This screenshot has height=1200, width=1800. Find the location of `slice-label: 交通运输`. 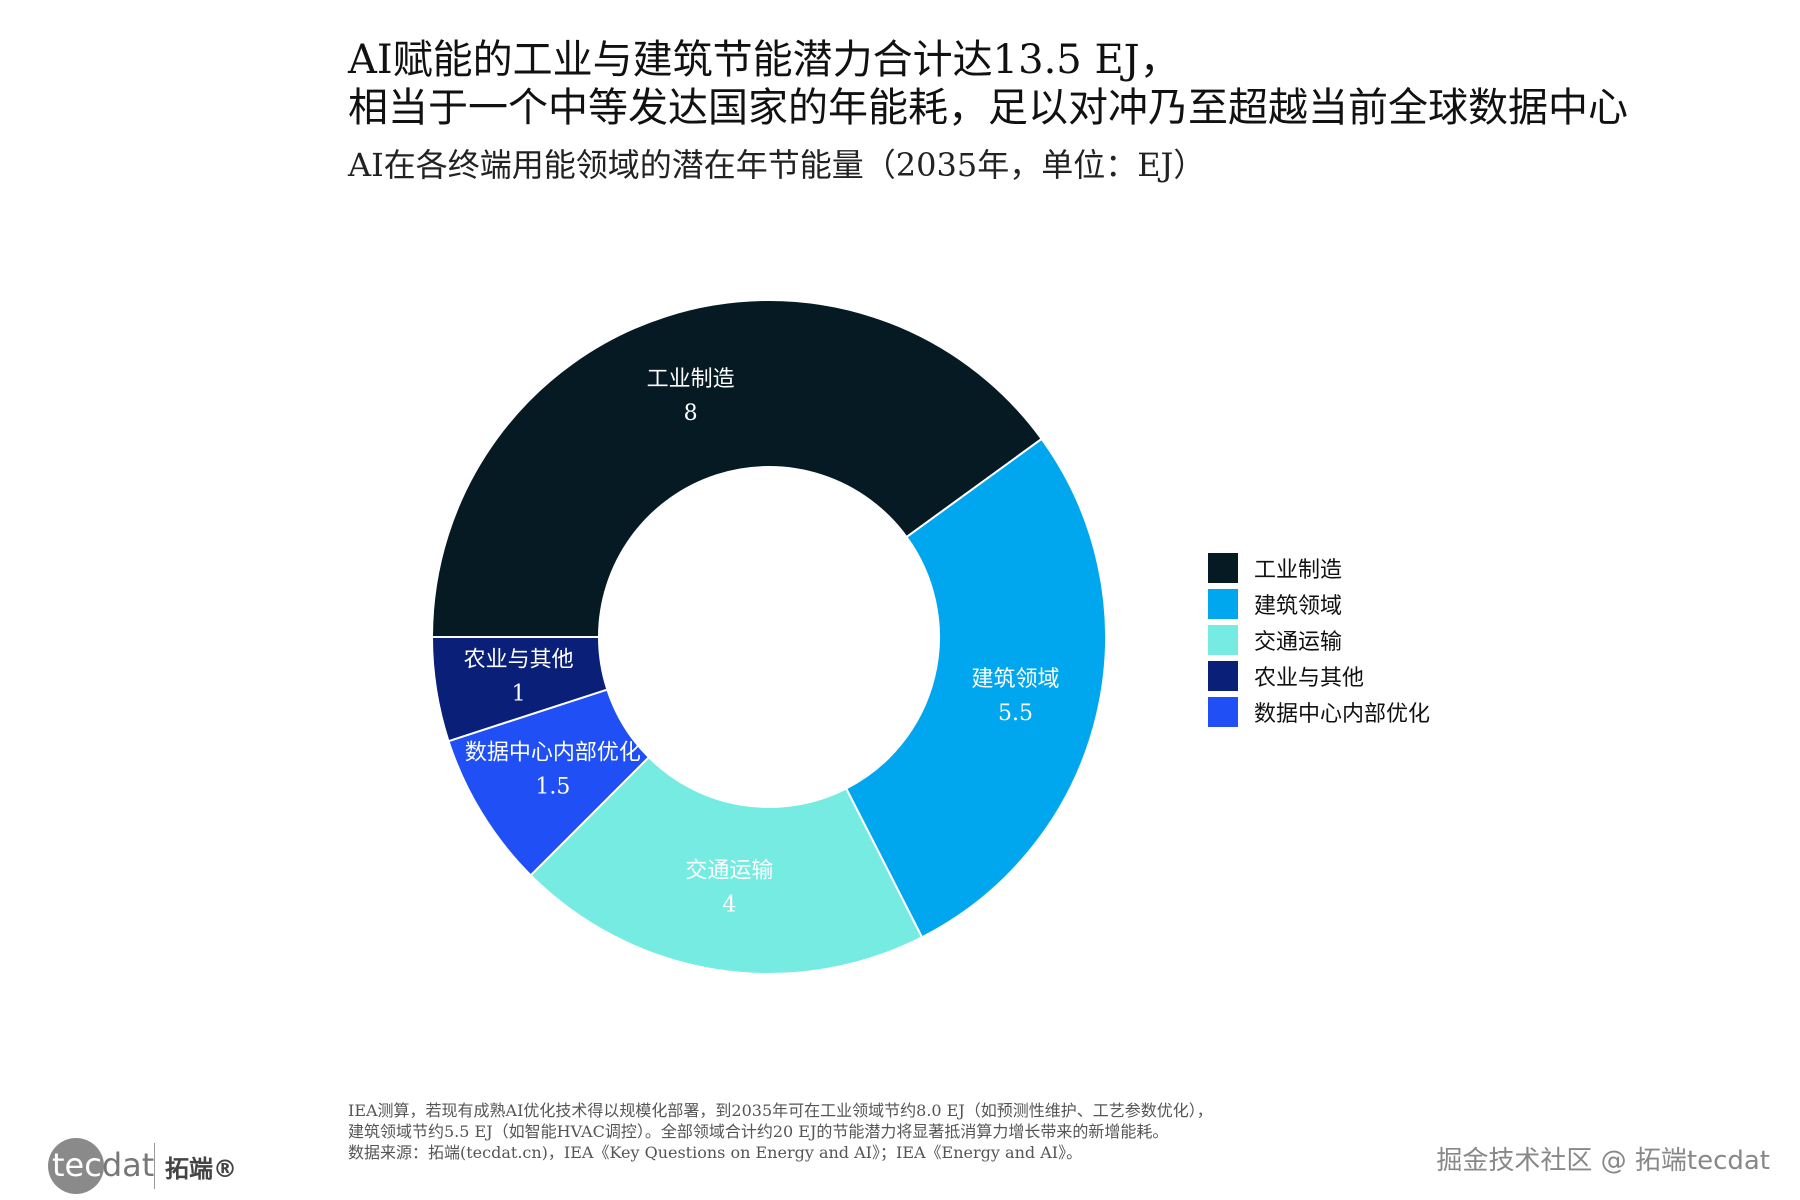

slice-label: 交通运输 is located at coordinates (729, 870).